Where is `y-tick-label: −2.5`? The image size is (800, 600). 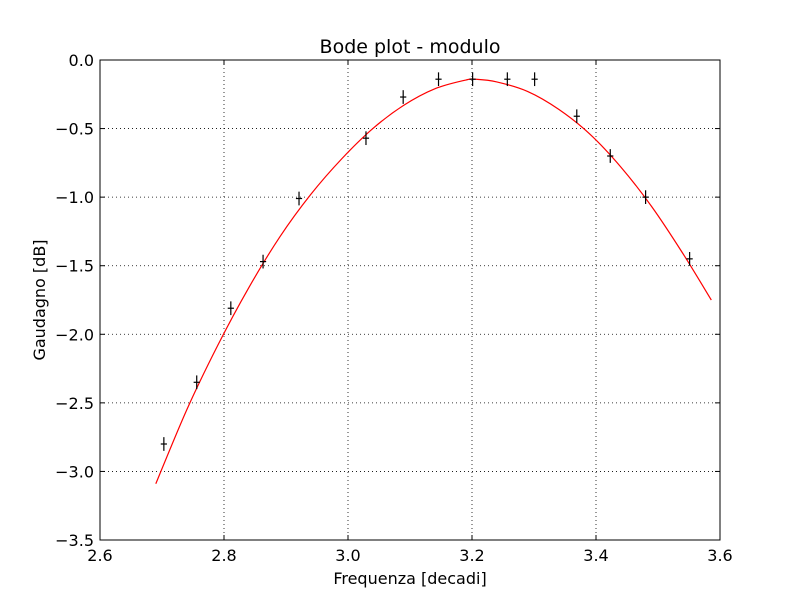
y-tick-label: −2.5 is located at coordinates (74, 403).